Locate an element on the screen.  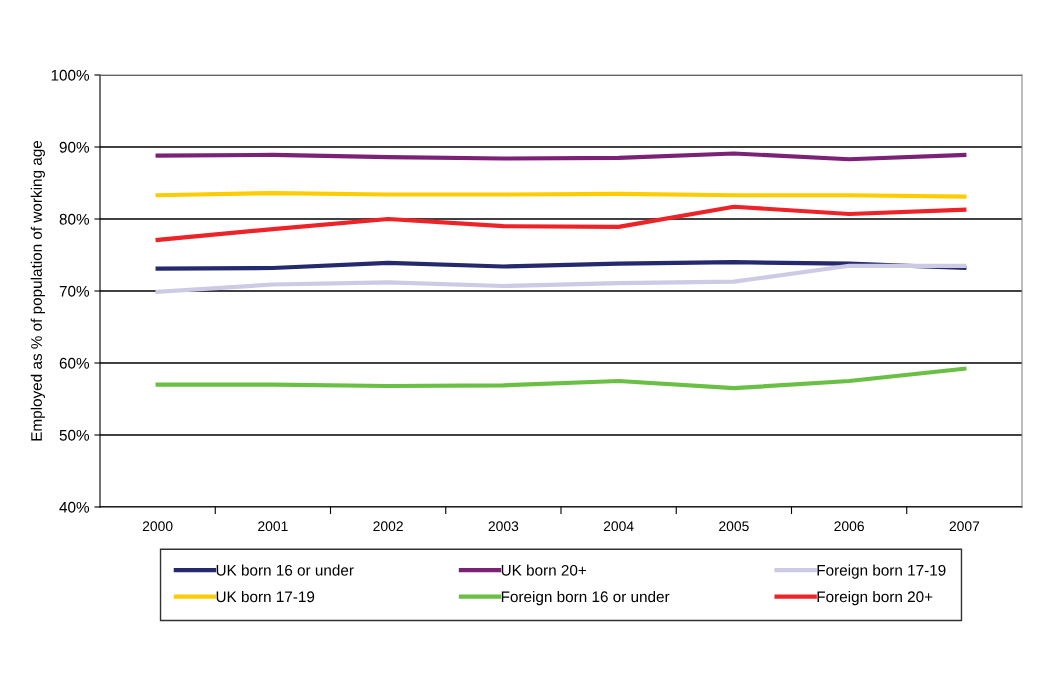
x-tick-label: 2001 is located at coordinates (273, 526).